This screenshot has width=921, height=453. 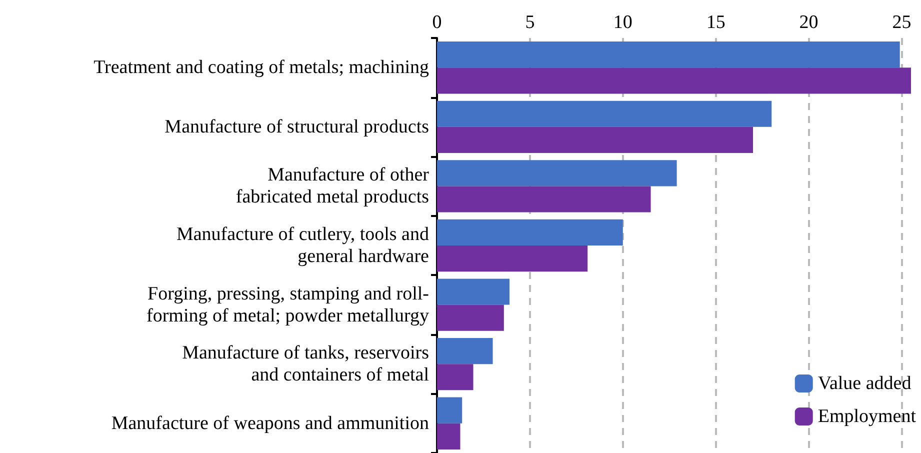 What do you see at coordinates (262, 67) in the screenshot?
I see `y-tick-label: Treatment and coating of metals; machining` at bounding box center [262, 67].